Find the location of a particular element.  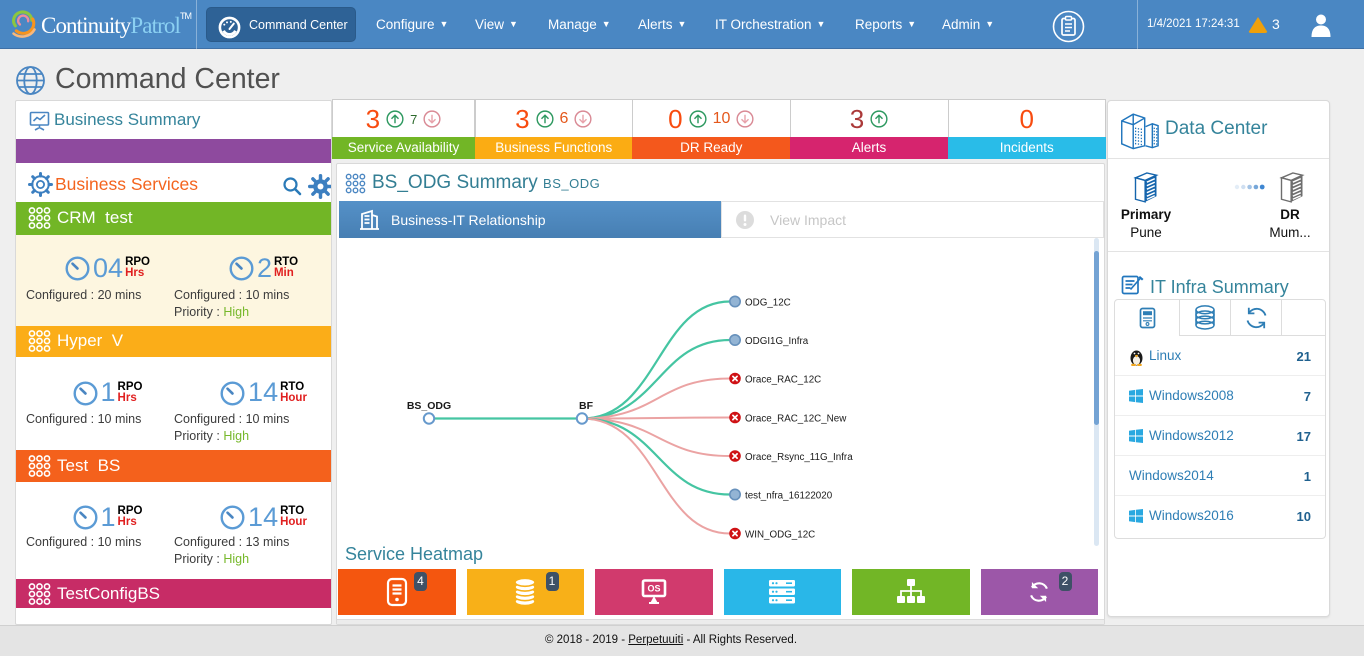

svg-text: BF is located at coordinates (586, 406).